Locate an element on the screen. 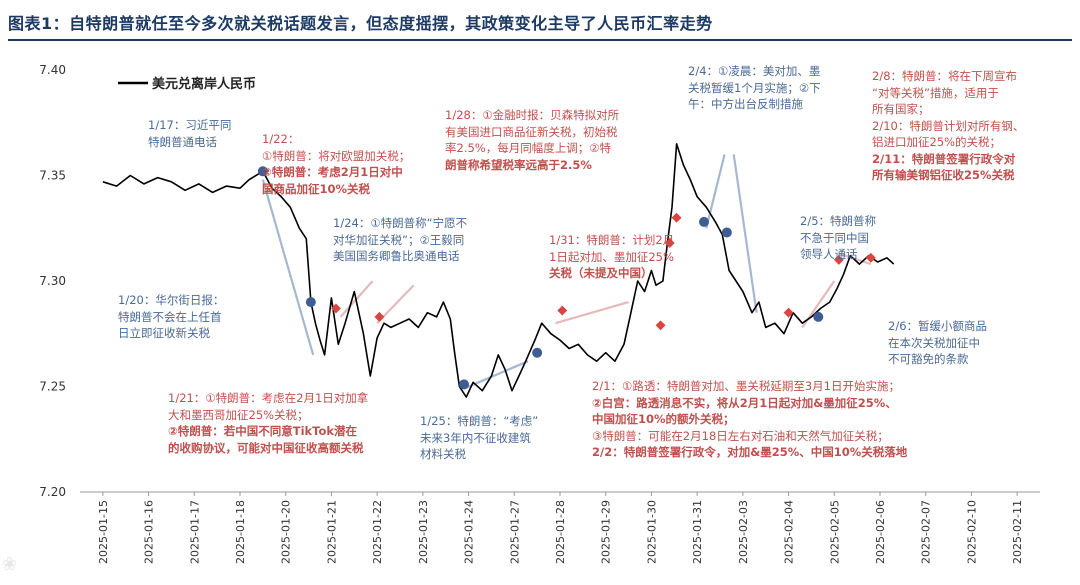  annotation-line: 特朗普通电话 is located at coordinates (182, 141).